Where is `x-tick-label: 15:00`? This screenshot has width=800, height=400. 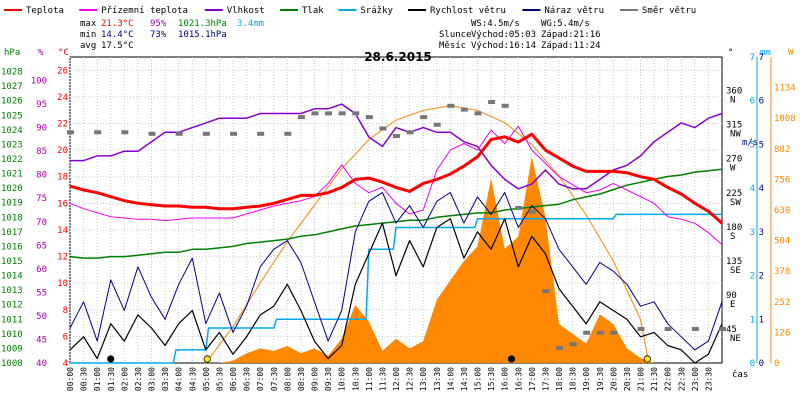
x-tick-label: 15:00 is located at coordinates (478, 379).